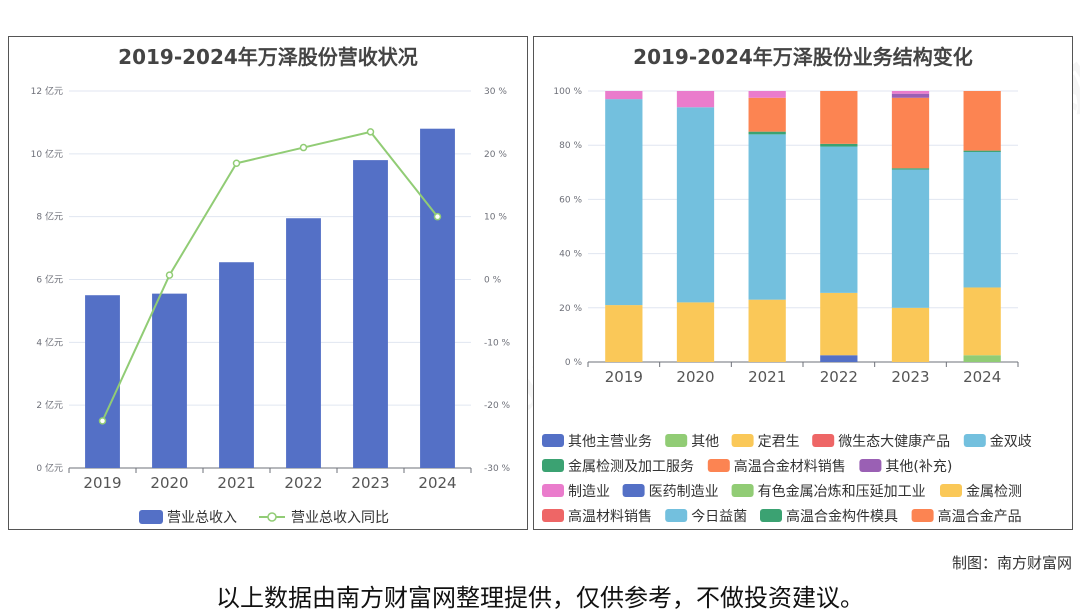 Image resolution: width=1080 pixels, height=614 pixels. Describe the element at coordinates (47, 91) in the screenshot. I see `y-left-tick-label: 12 亿元` at that location.